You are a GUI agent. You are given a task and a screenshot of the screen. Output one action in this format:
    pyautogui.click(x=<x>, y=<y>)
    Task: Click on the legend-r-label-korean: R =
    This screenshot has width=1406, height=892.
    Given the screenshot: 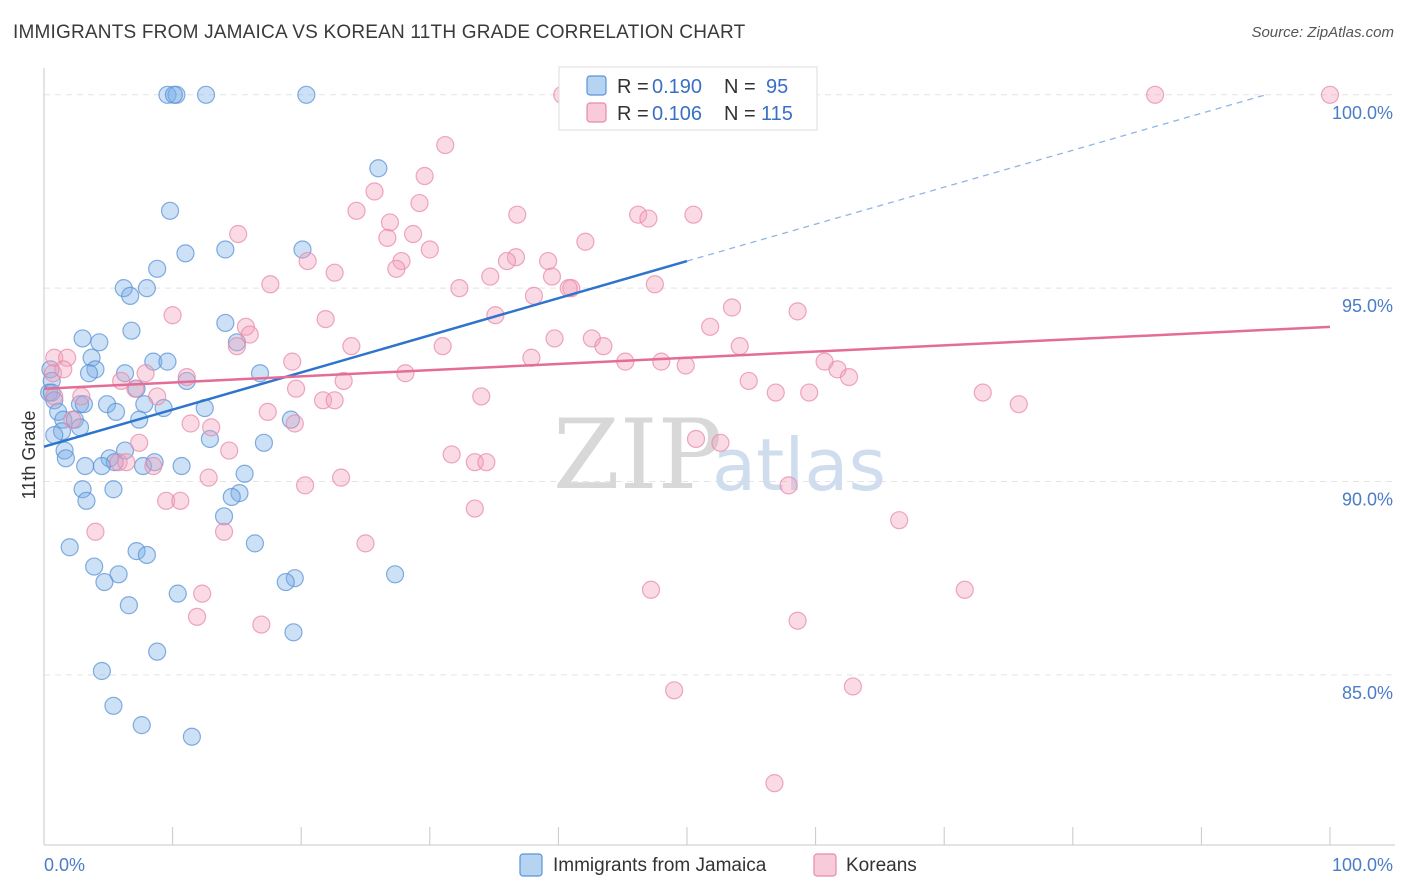 What is the action you would take?
    pyautogui.click(x=633, y=114)
    